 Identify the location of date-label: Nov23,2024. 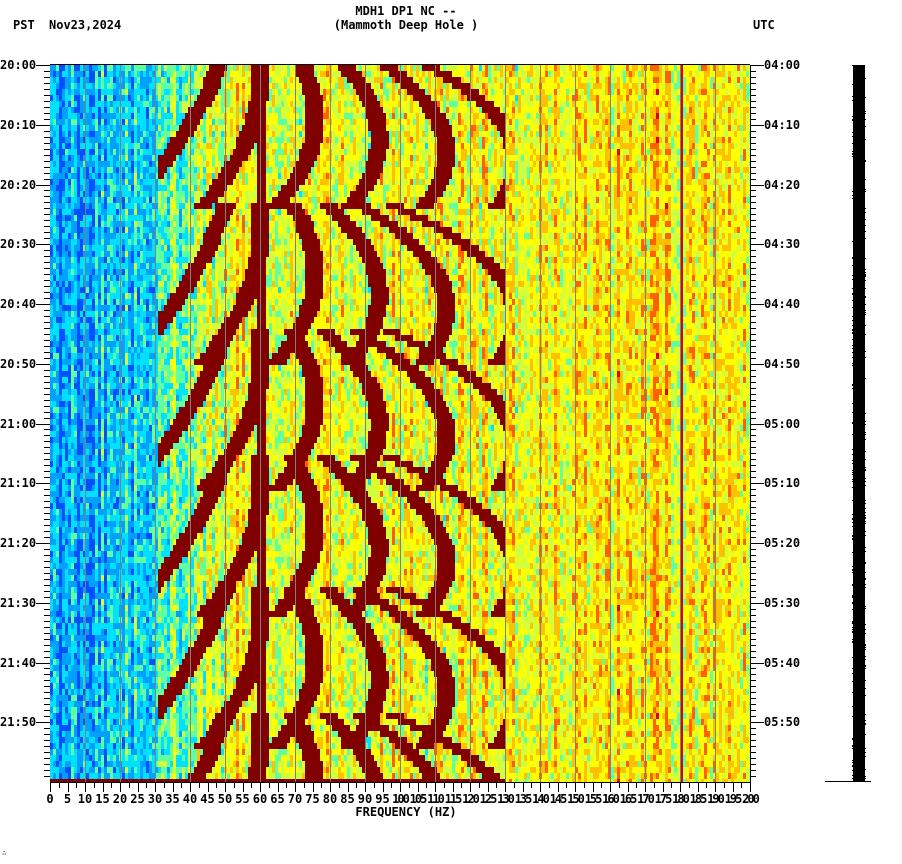
(85, 25).